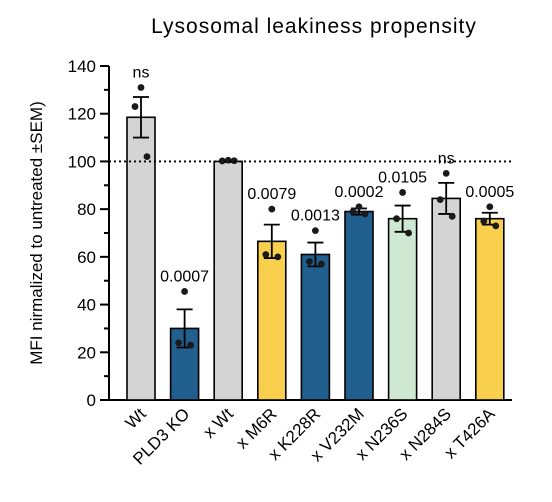  Describe the element at coordinates (86, 209) in the screenshot. I see `y-tick-label: 80` at that location.